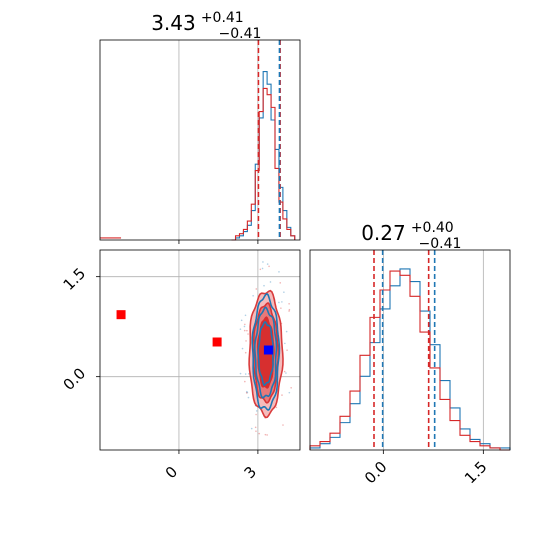  What do you see at coordinates (476, 473) in the screenshot?
I see `x-tick-label: 1.5` at bounding box center [476, 473].